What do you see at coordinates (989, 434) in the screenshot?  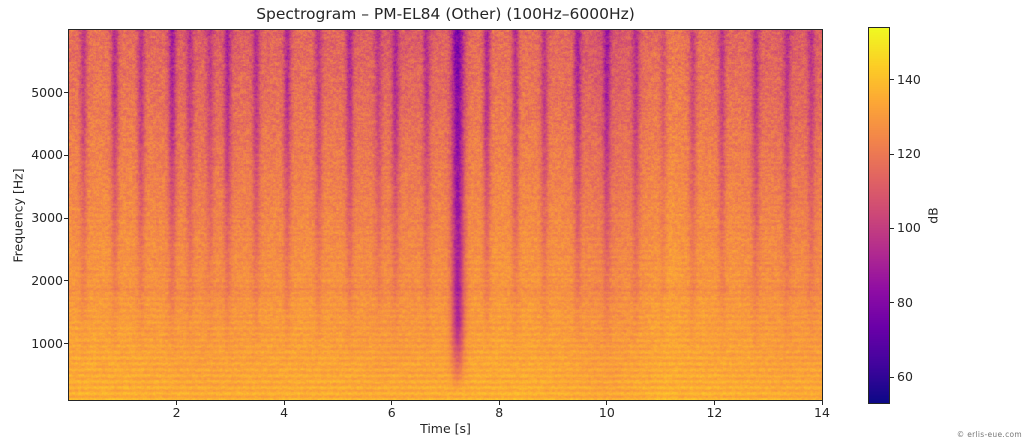 I see `watermark: © erlis-eue.com` at bounding box center [989, 434].